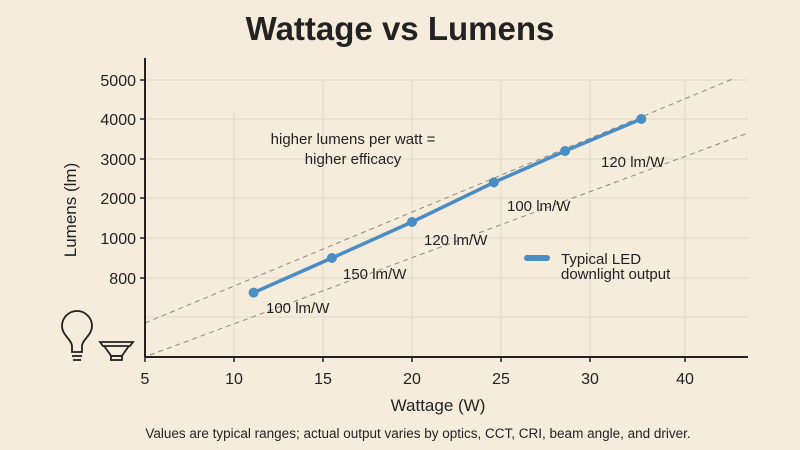 The width and height of the screenshot is (800, 450). I want to click on light-bulb-icon, so click(77, 335).